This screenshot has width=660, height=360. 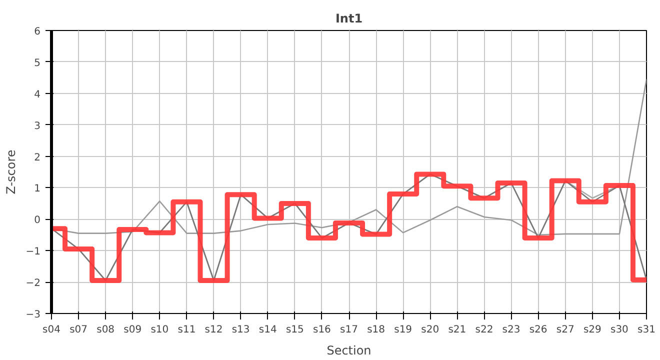 I want to click on y-axis-title: Z-score, so click(x=11, y=172).